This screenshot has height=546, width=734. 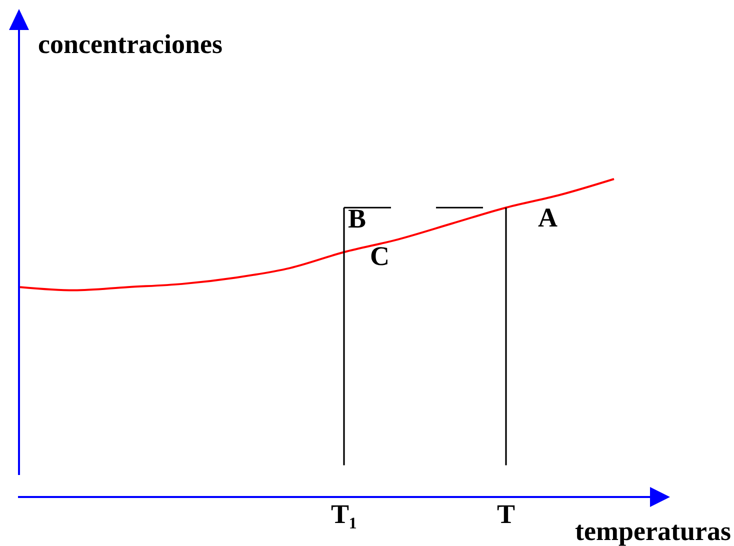 What do you see at coordinates (357, 219) in the screenshot?
I see `annotation: B` at bounding box center [357, 219].